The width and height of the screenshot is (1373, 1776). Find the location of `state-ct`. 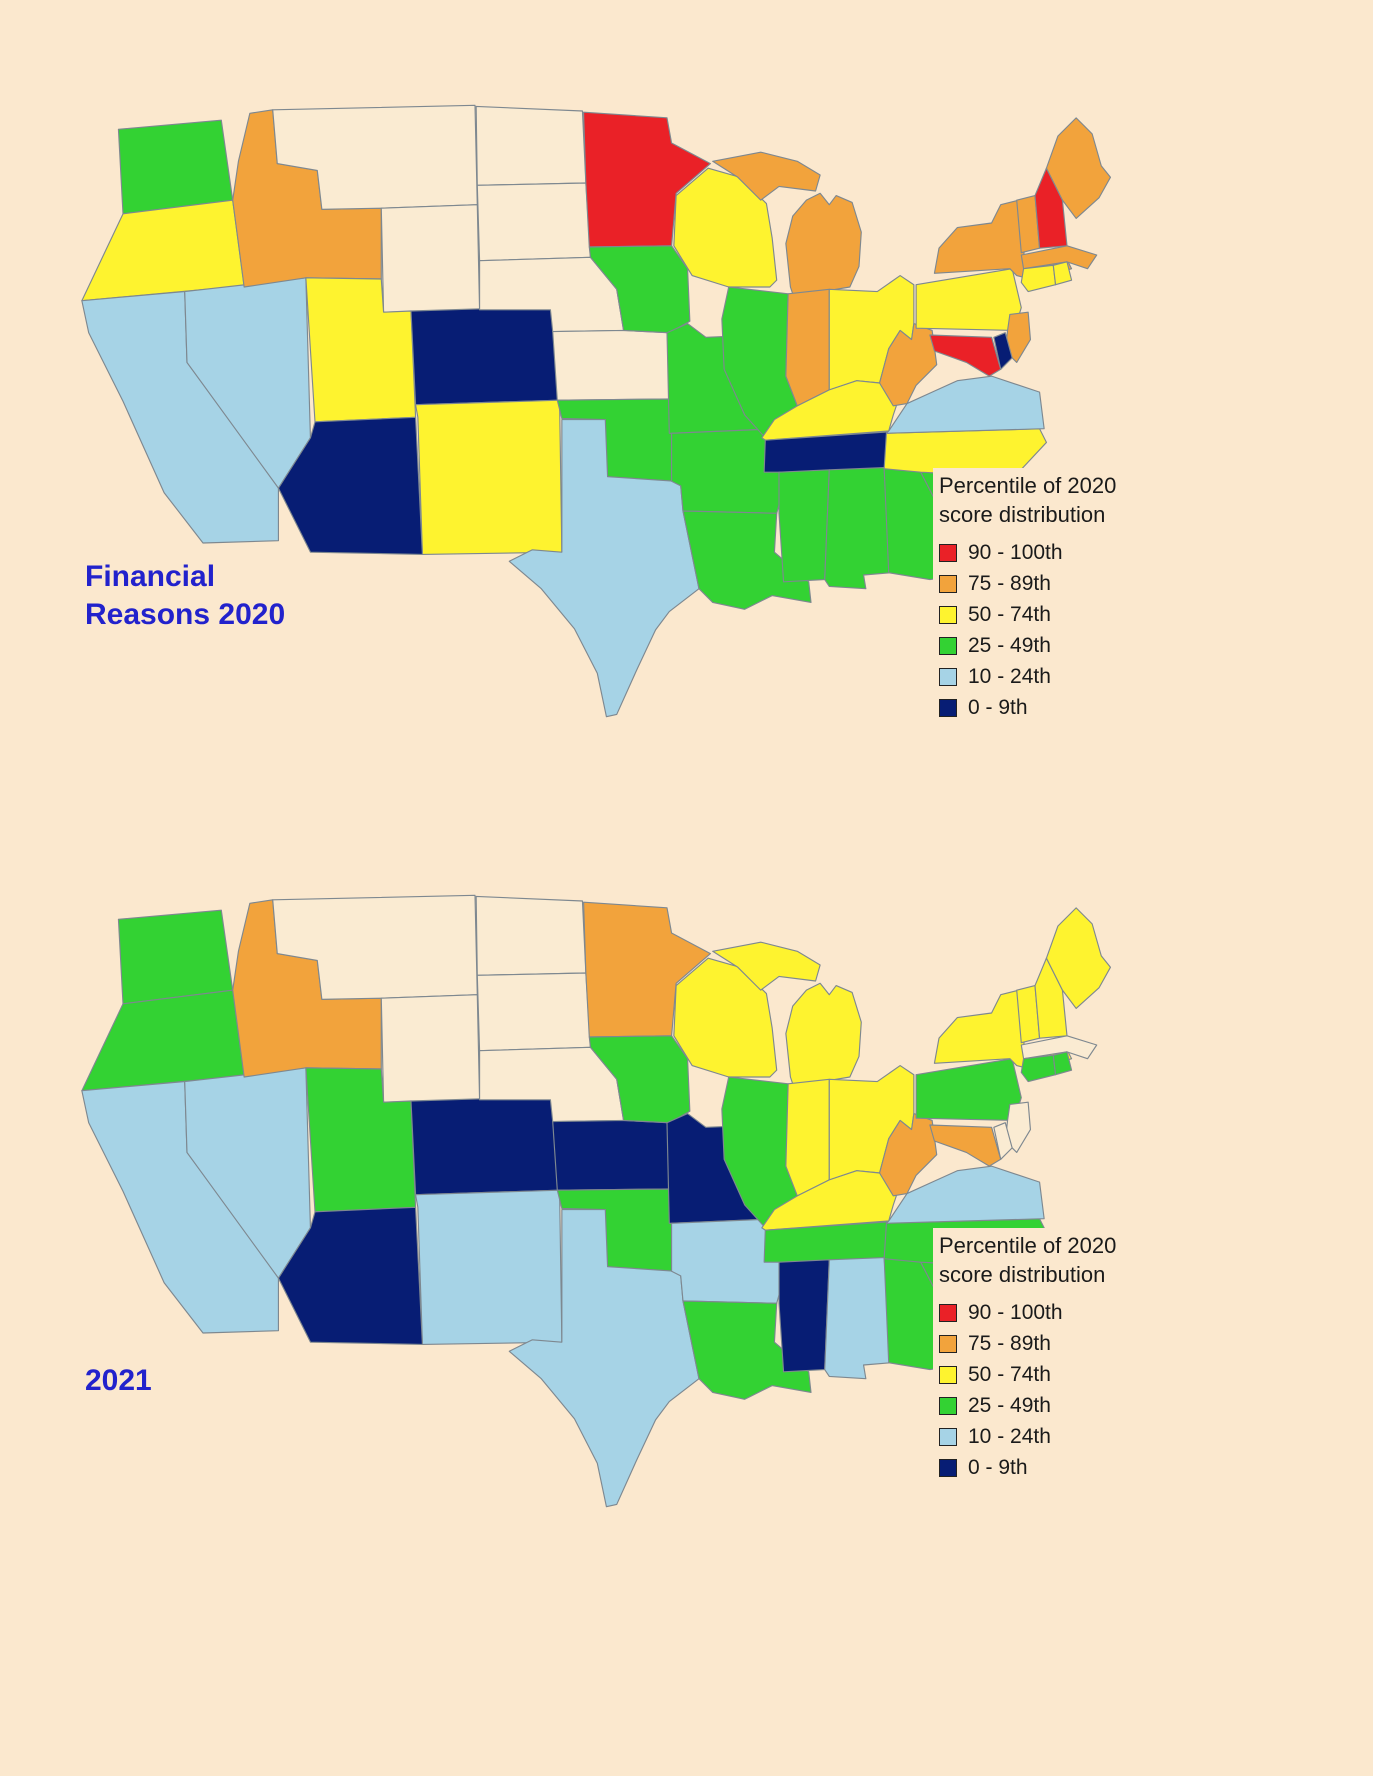

state-ct is located at coordinates (1038, 1068).